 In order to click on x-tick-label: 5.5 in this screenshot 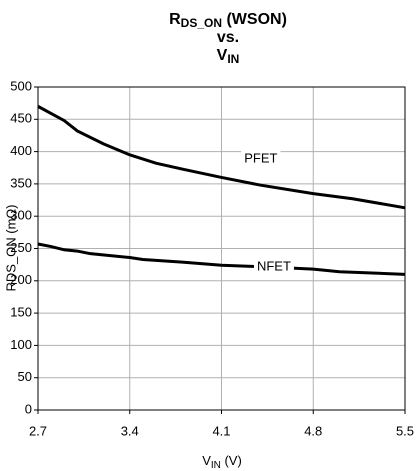, I will do `click(405, 430)`.